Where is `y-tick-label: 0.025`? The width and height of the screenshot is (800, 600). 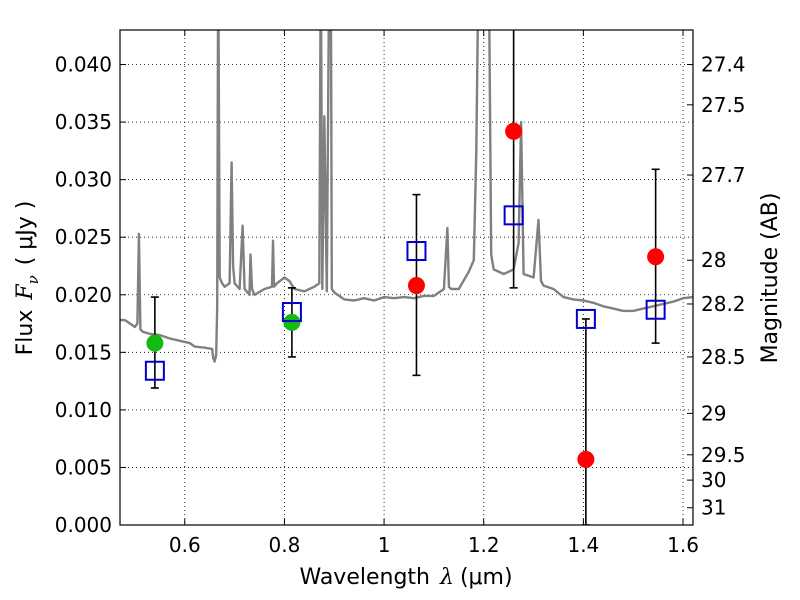 y-tick-label: 0.025 is located at coordinates (83, 237).